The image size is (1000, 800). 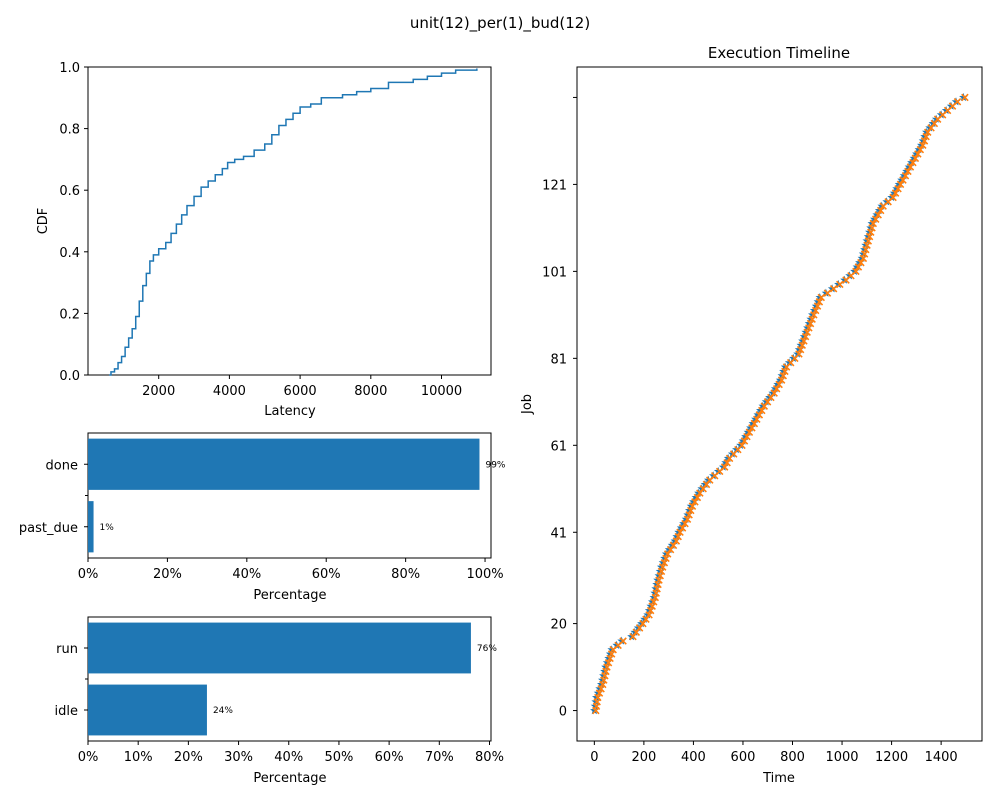 I want to click on timeline-xtick-label: 600, so click(x=743, y=757).